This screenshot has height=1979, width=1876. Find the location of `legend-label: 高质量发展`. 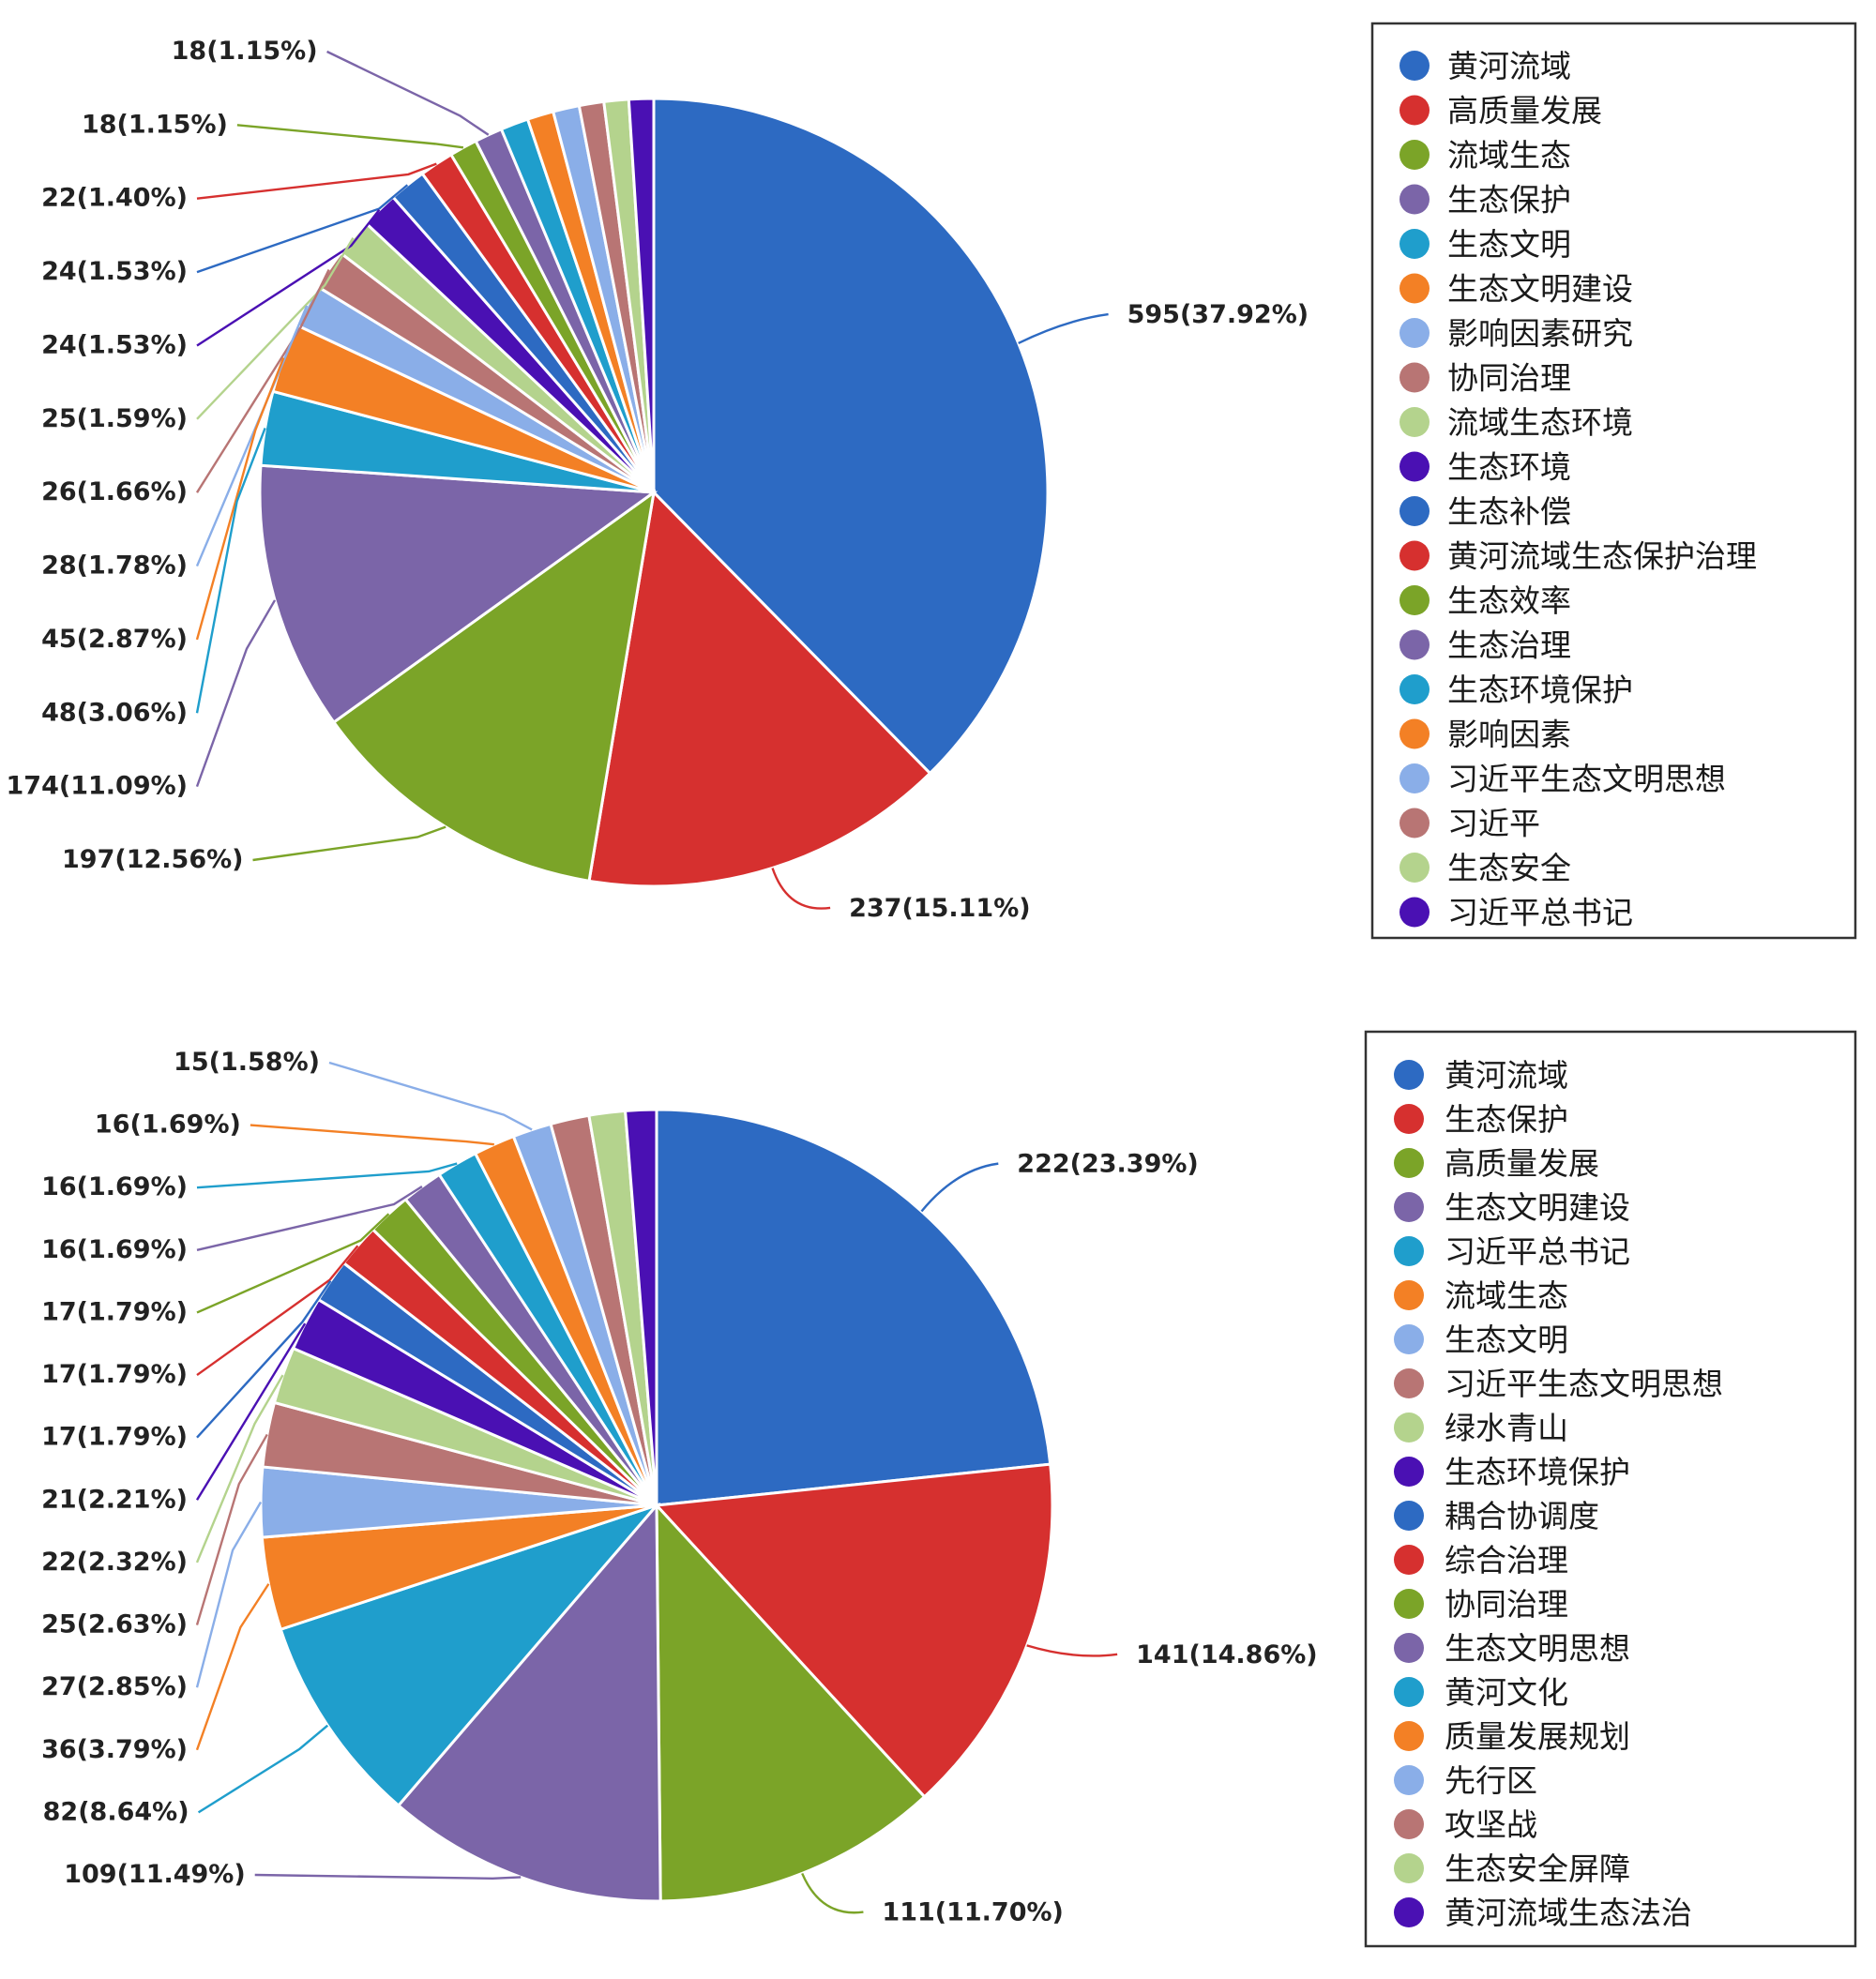

legend-label: 高质量发展 is located at coordinates (1522, 1163).